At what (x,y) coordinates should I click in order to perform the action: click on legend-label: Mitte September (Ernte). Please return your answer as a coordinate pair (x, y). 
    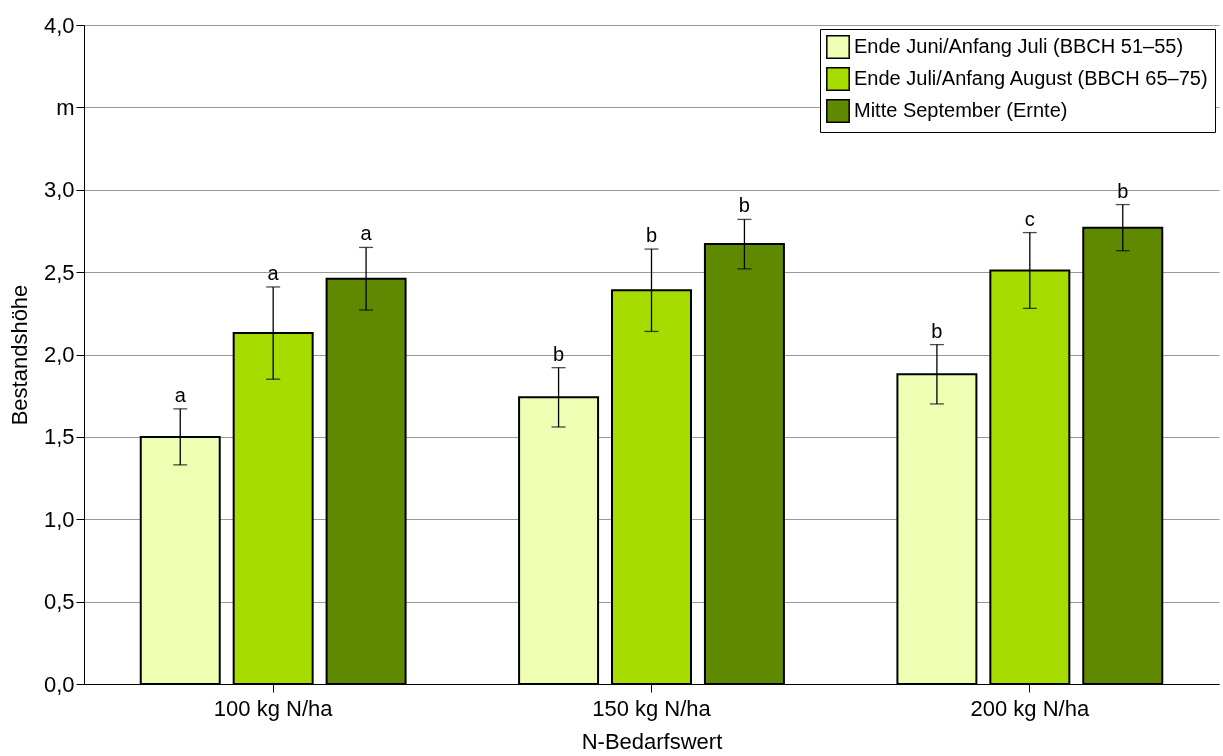
    Looking at the image, I should click on (961, 110).